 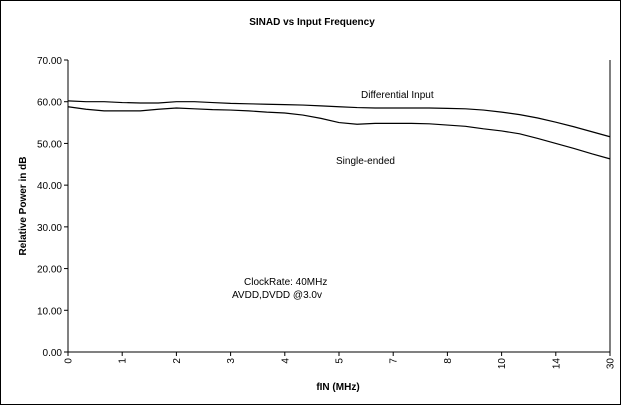 I want to click on x-tick-label: 3, so click(x=231, y=361).